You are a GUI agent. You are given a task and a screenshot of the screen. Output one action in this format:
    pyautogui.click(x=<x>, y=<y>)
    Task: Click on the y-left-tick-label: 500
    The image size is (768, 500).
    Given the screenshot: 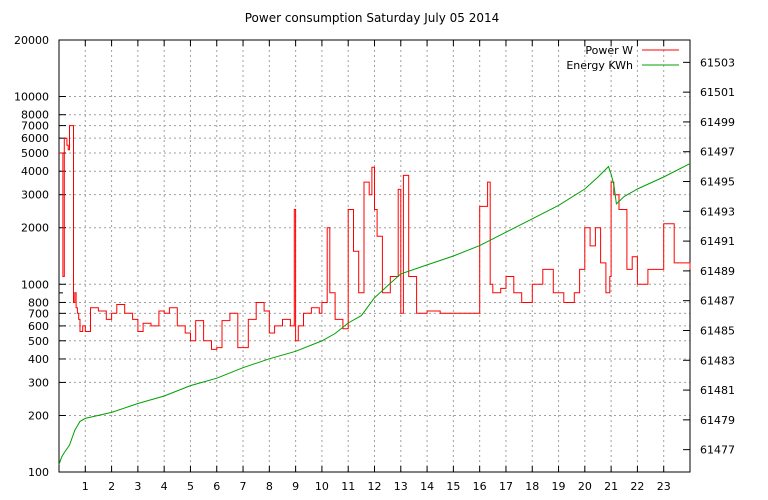 What is the action you would take?
    pyautogui.click(x=38, y=341)
    